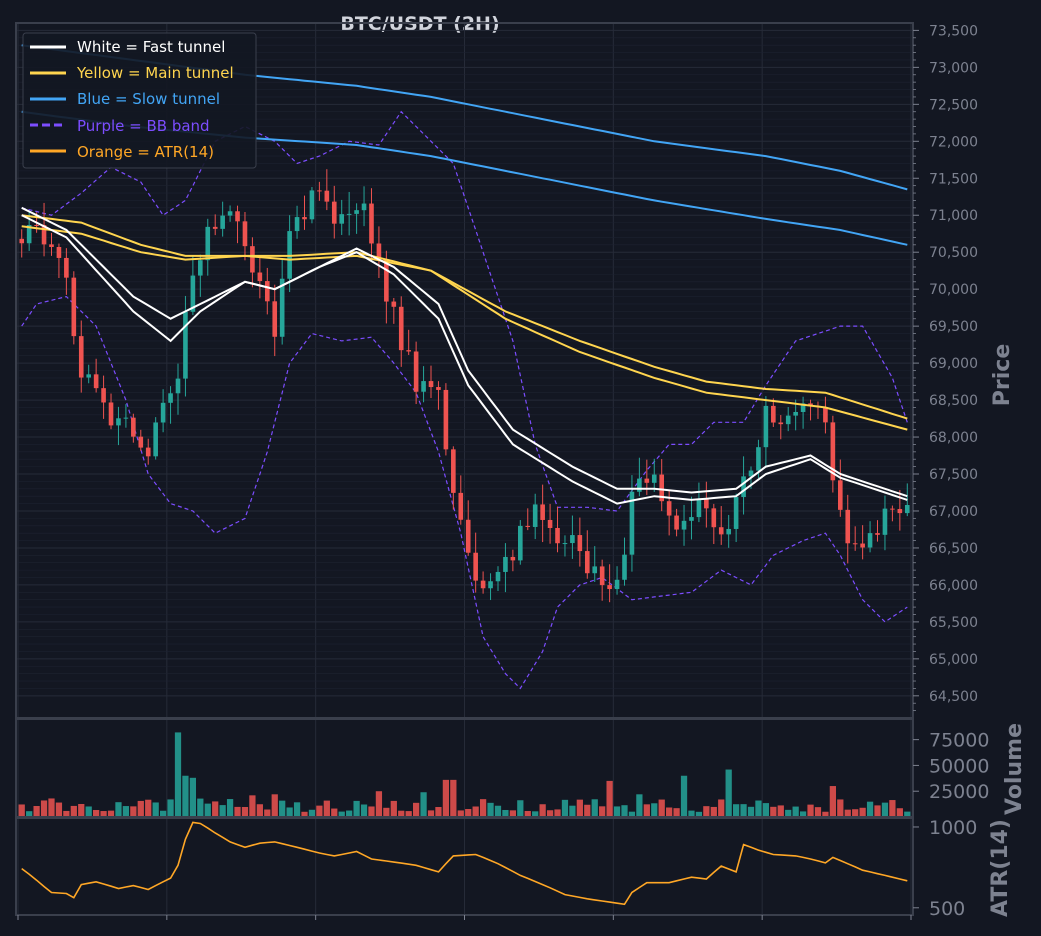  I want to click on legend-label-main: Yellow = Main tunnel, so click(155, 73).